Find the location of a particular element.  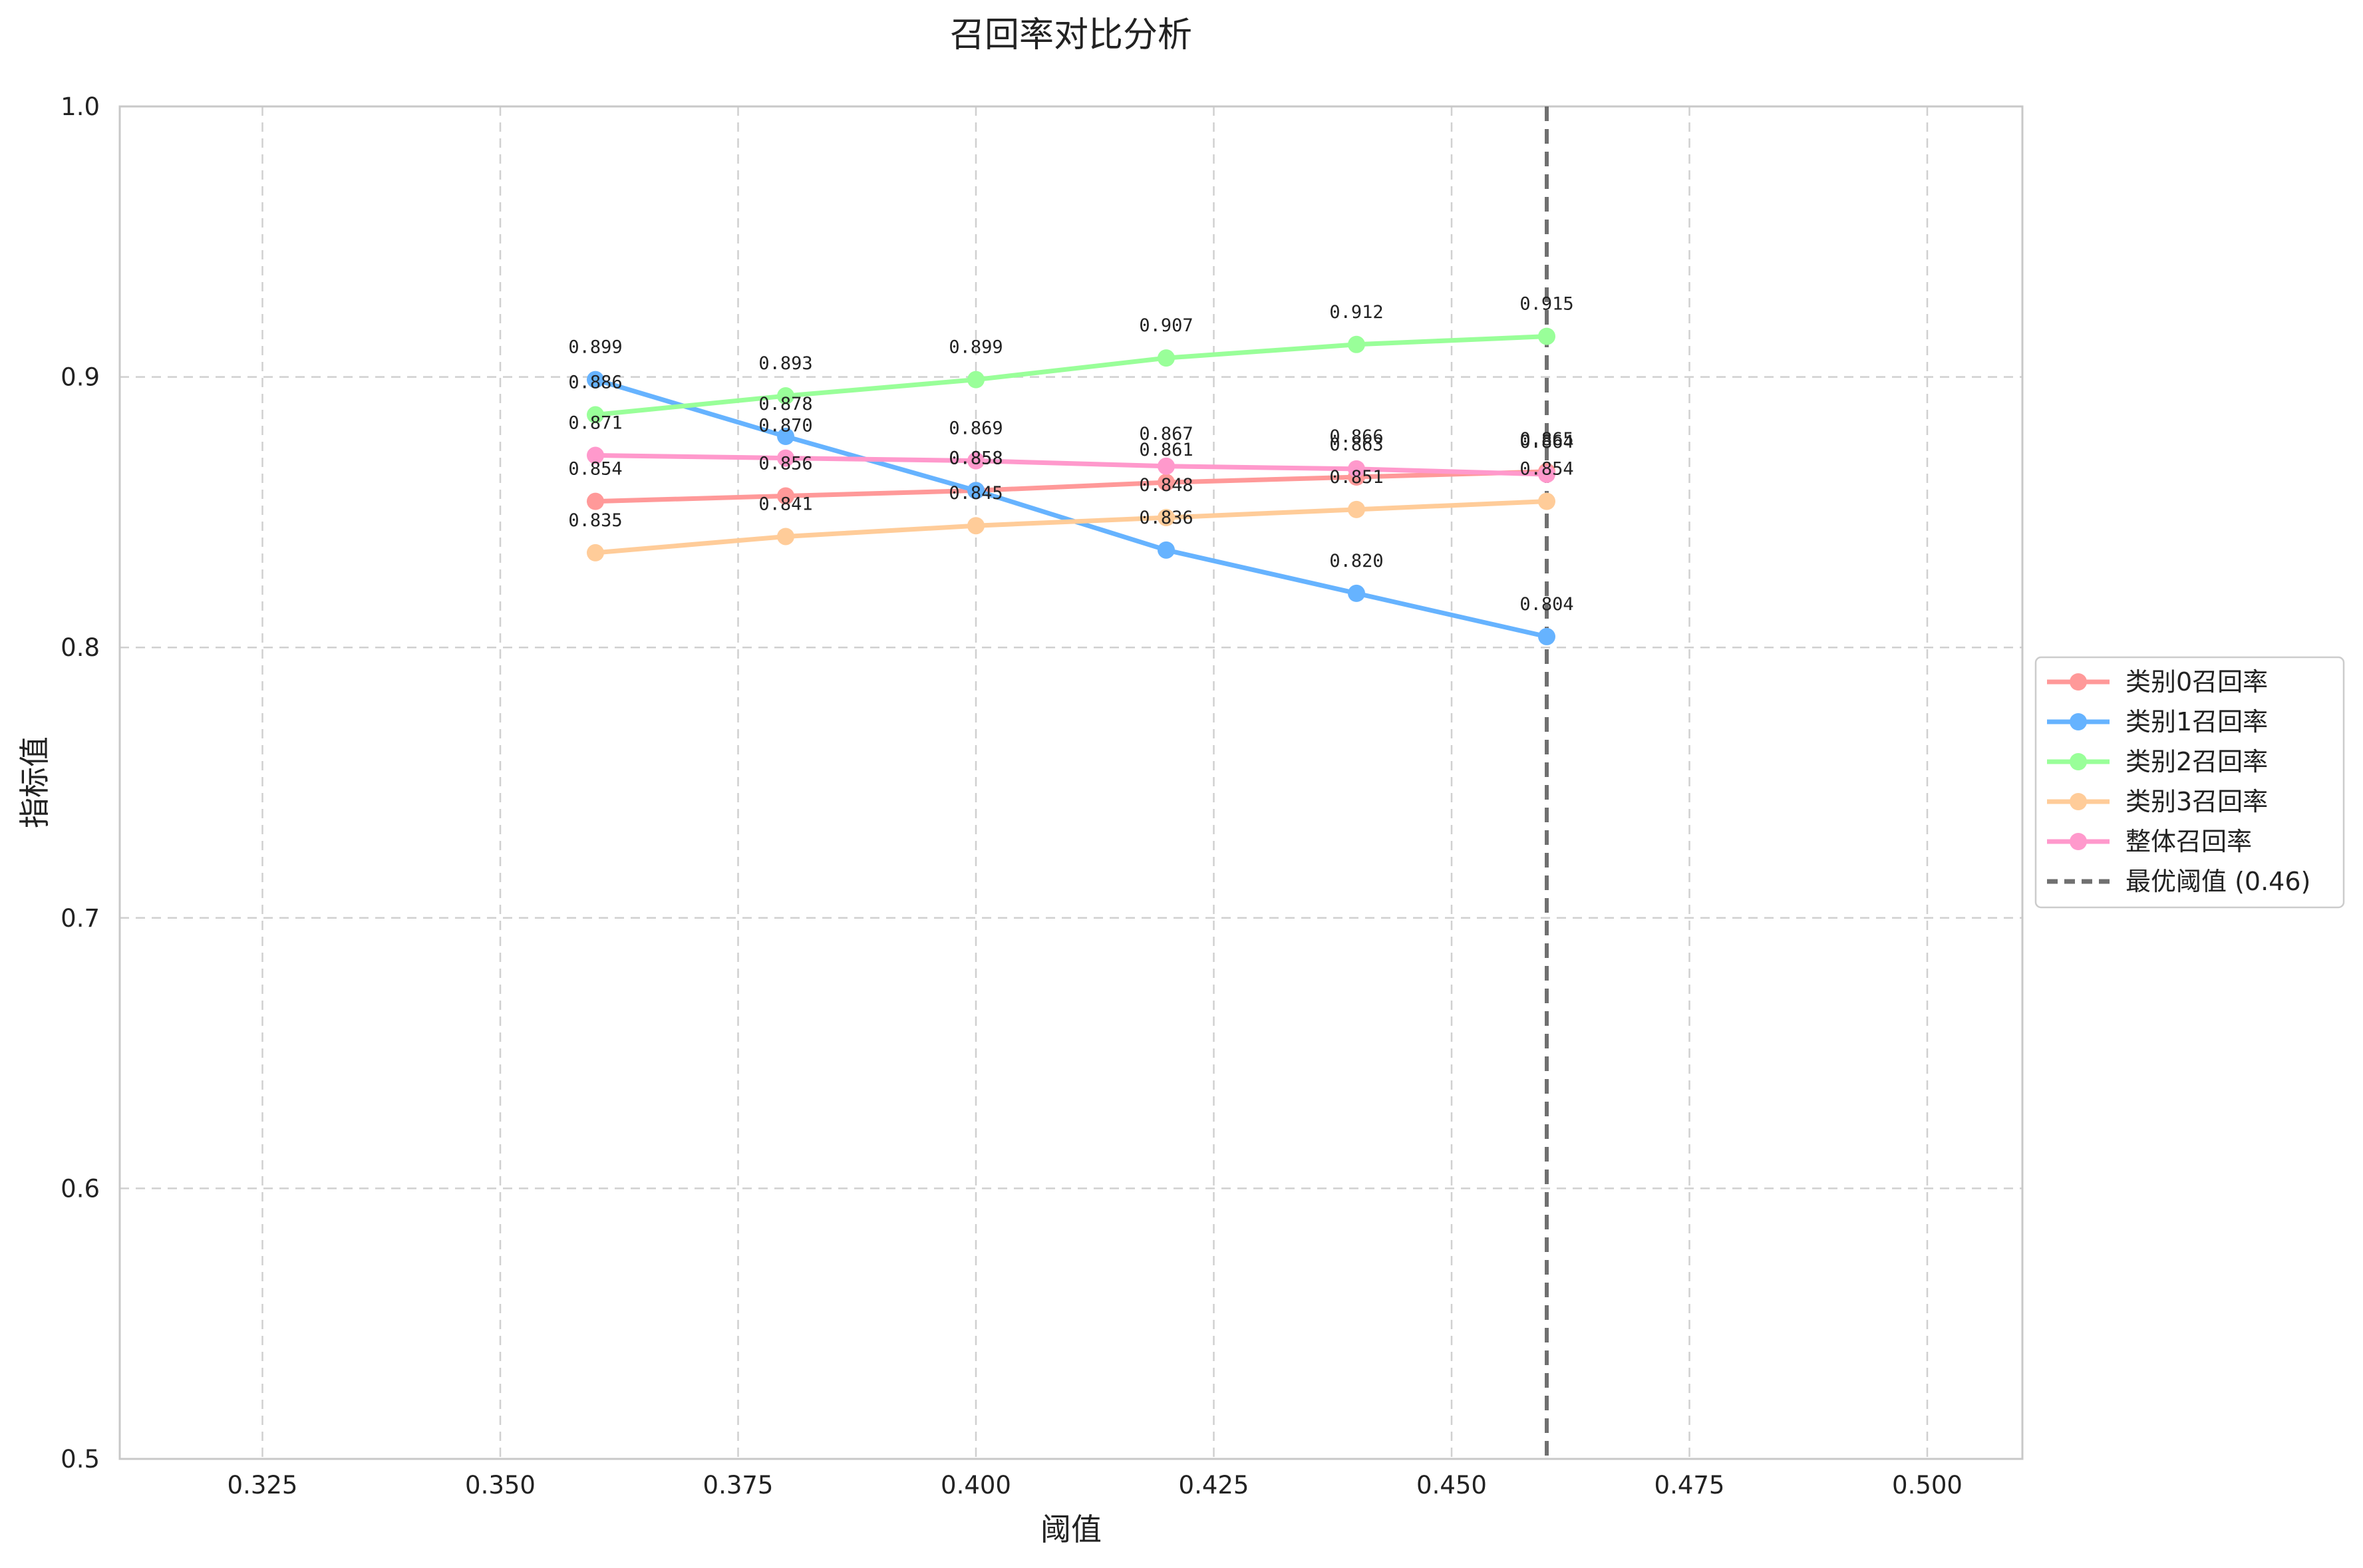

y-tick-label: 0.6 is located at coordinates (80, 1188).